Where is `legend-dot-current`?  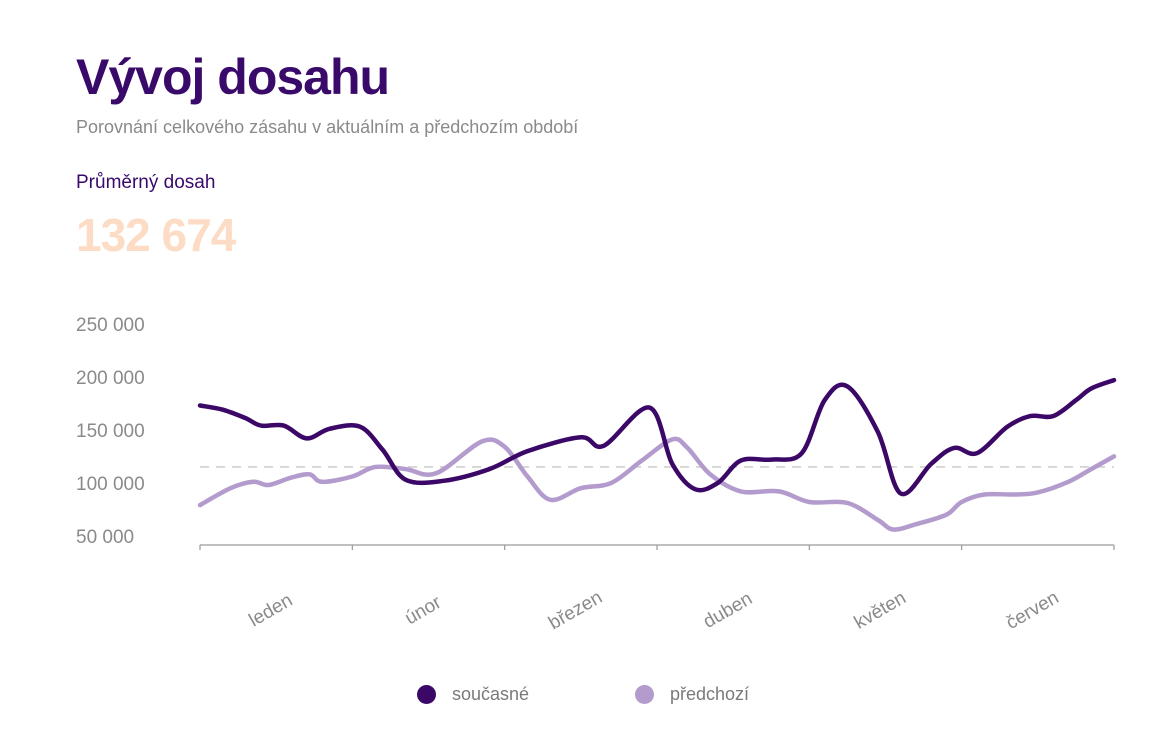 legend-dot-current is located at coordinates (426, 694).